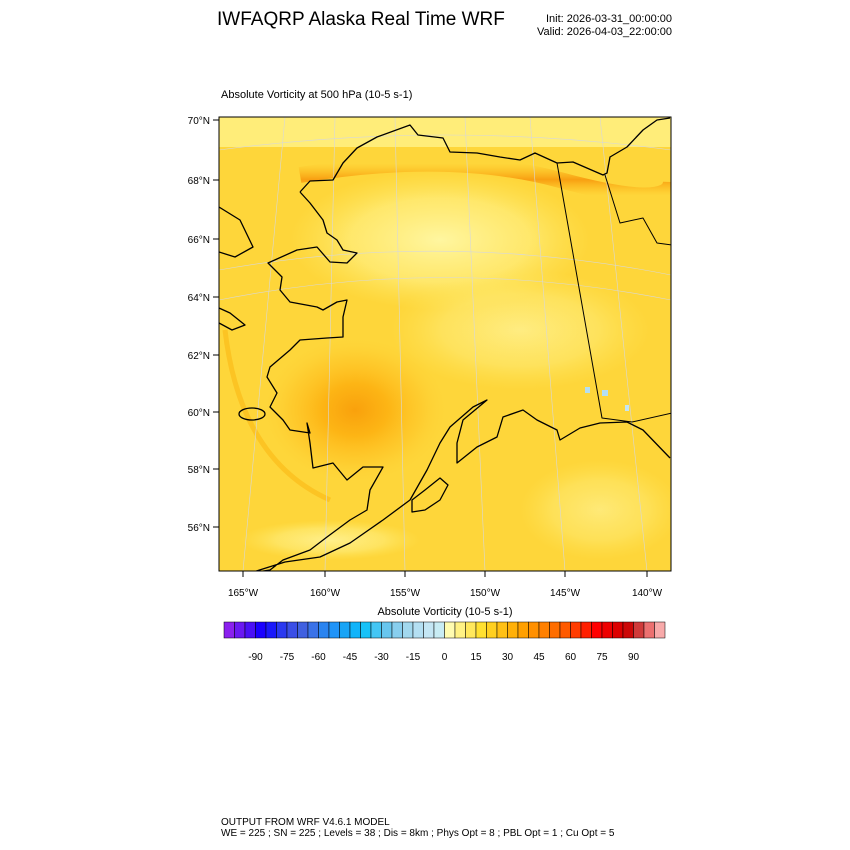  I want to click on us-canada-border, so click(613, 292).